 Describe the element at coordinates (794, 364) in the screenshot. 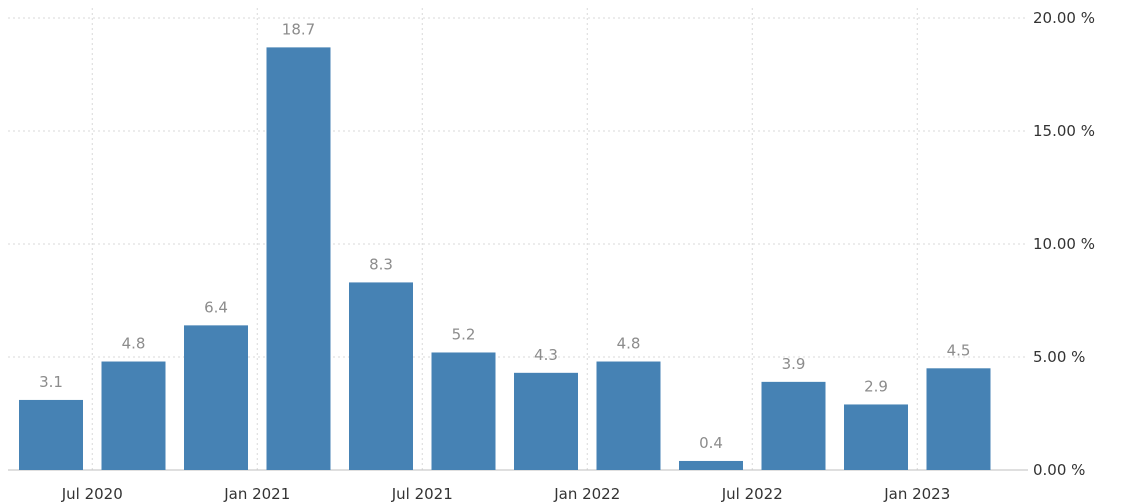

I see `bar-value-label: 3.9` at that location.